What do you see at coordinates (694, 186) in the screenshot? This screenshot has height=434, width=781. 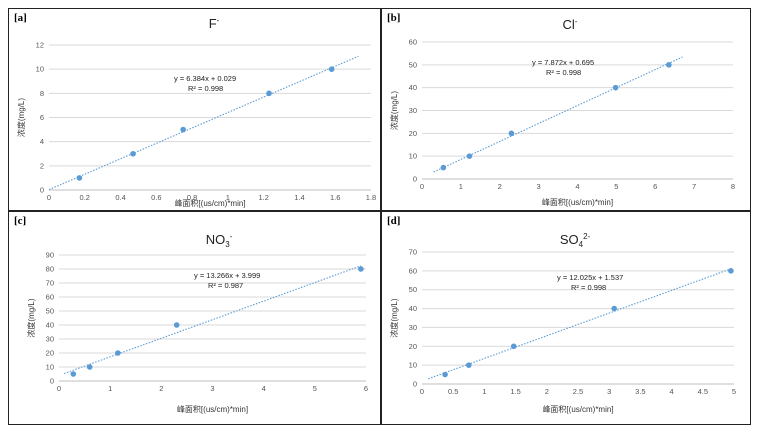 I see `x-tick-label: 7` at bounding box center [694, 186].